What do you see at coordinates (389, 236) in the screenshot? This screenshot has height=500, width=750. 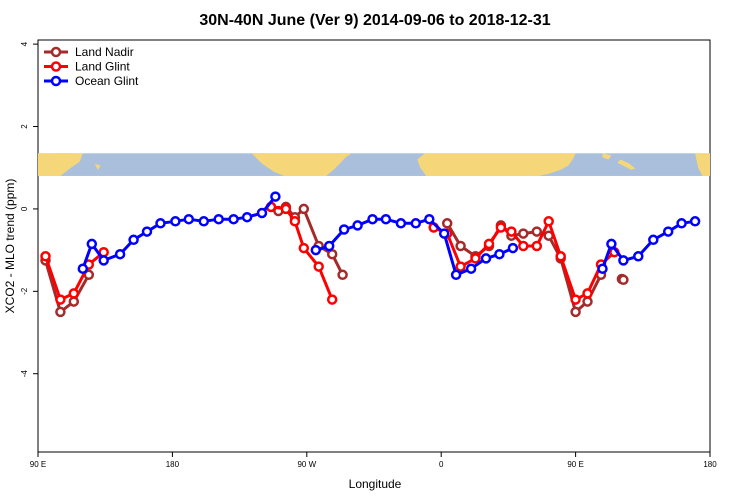 I see `series-ocean-glint` at bounding box center [389, 236].